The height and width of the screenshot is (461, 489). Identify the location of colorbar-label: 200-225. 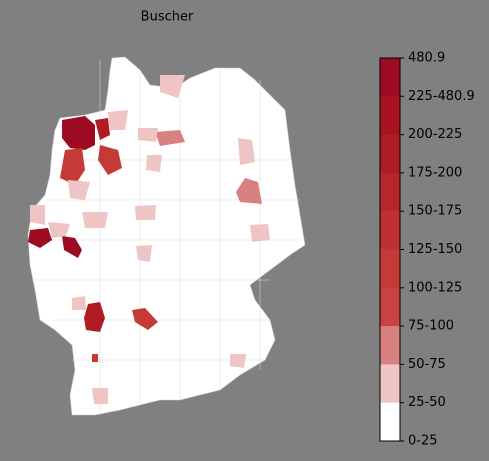
(435, 134).